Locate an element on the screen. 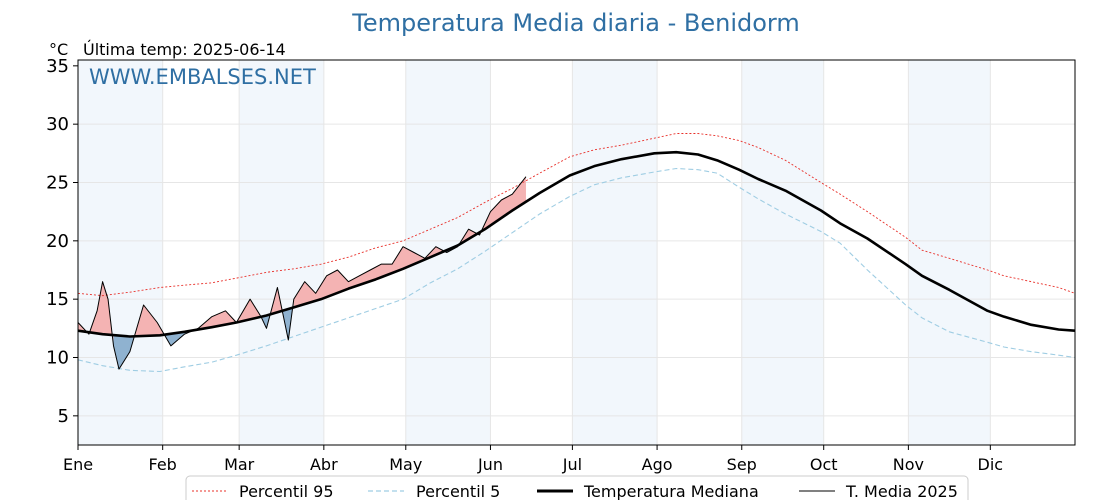  y-tick-label-10: 10 is located at coordinates (57, 358).